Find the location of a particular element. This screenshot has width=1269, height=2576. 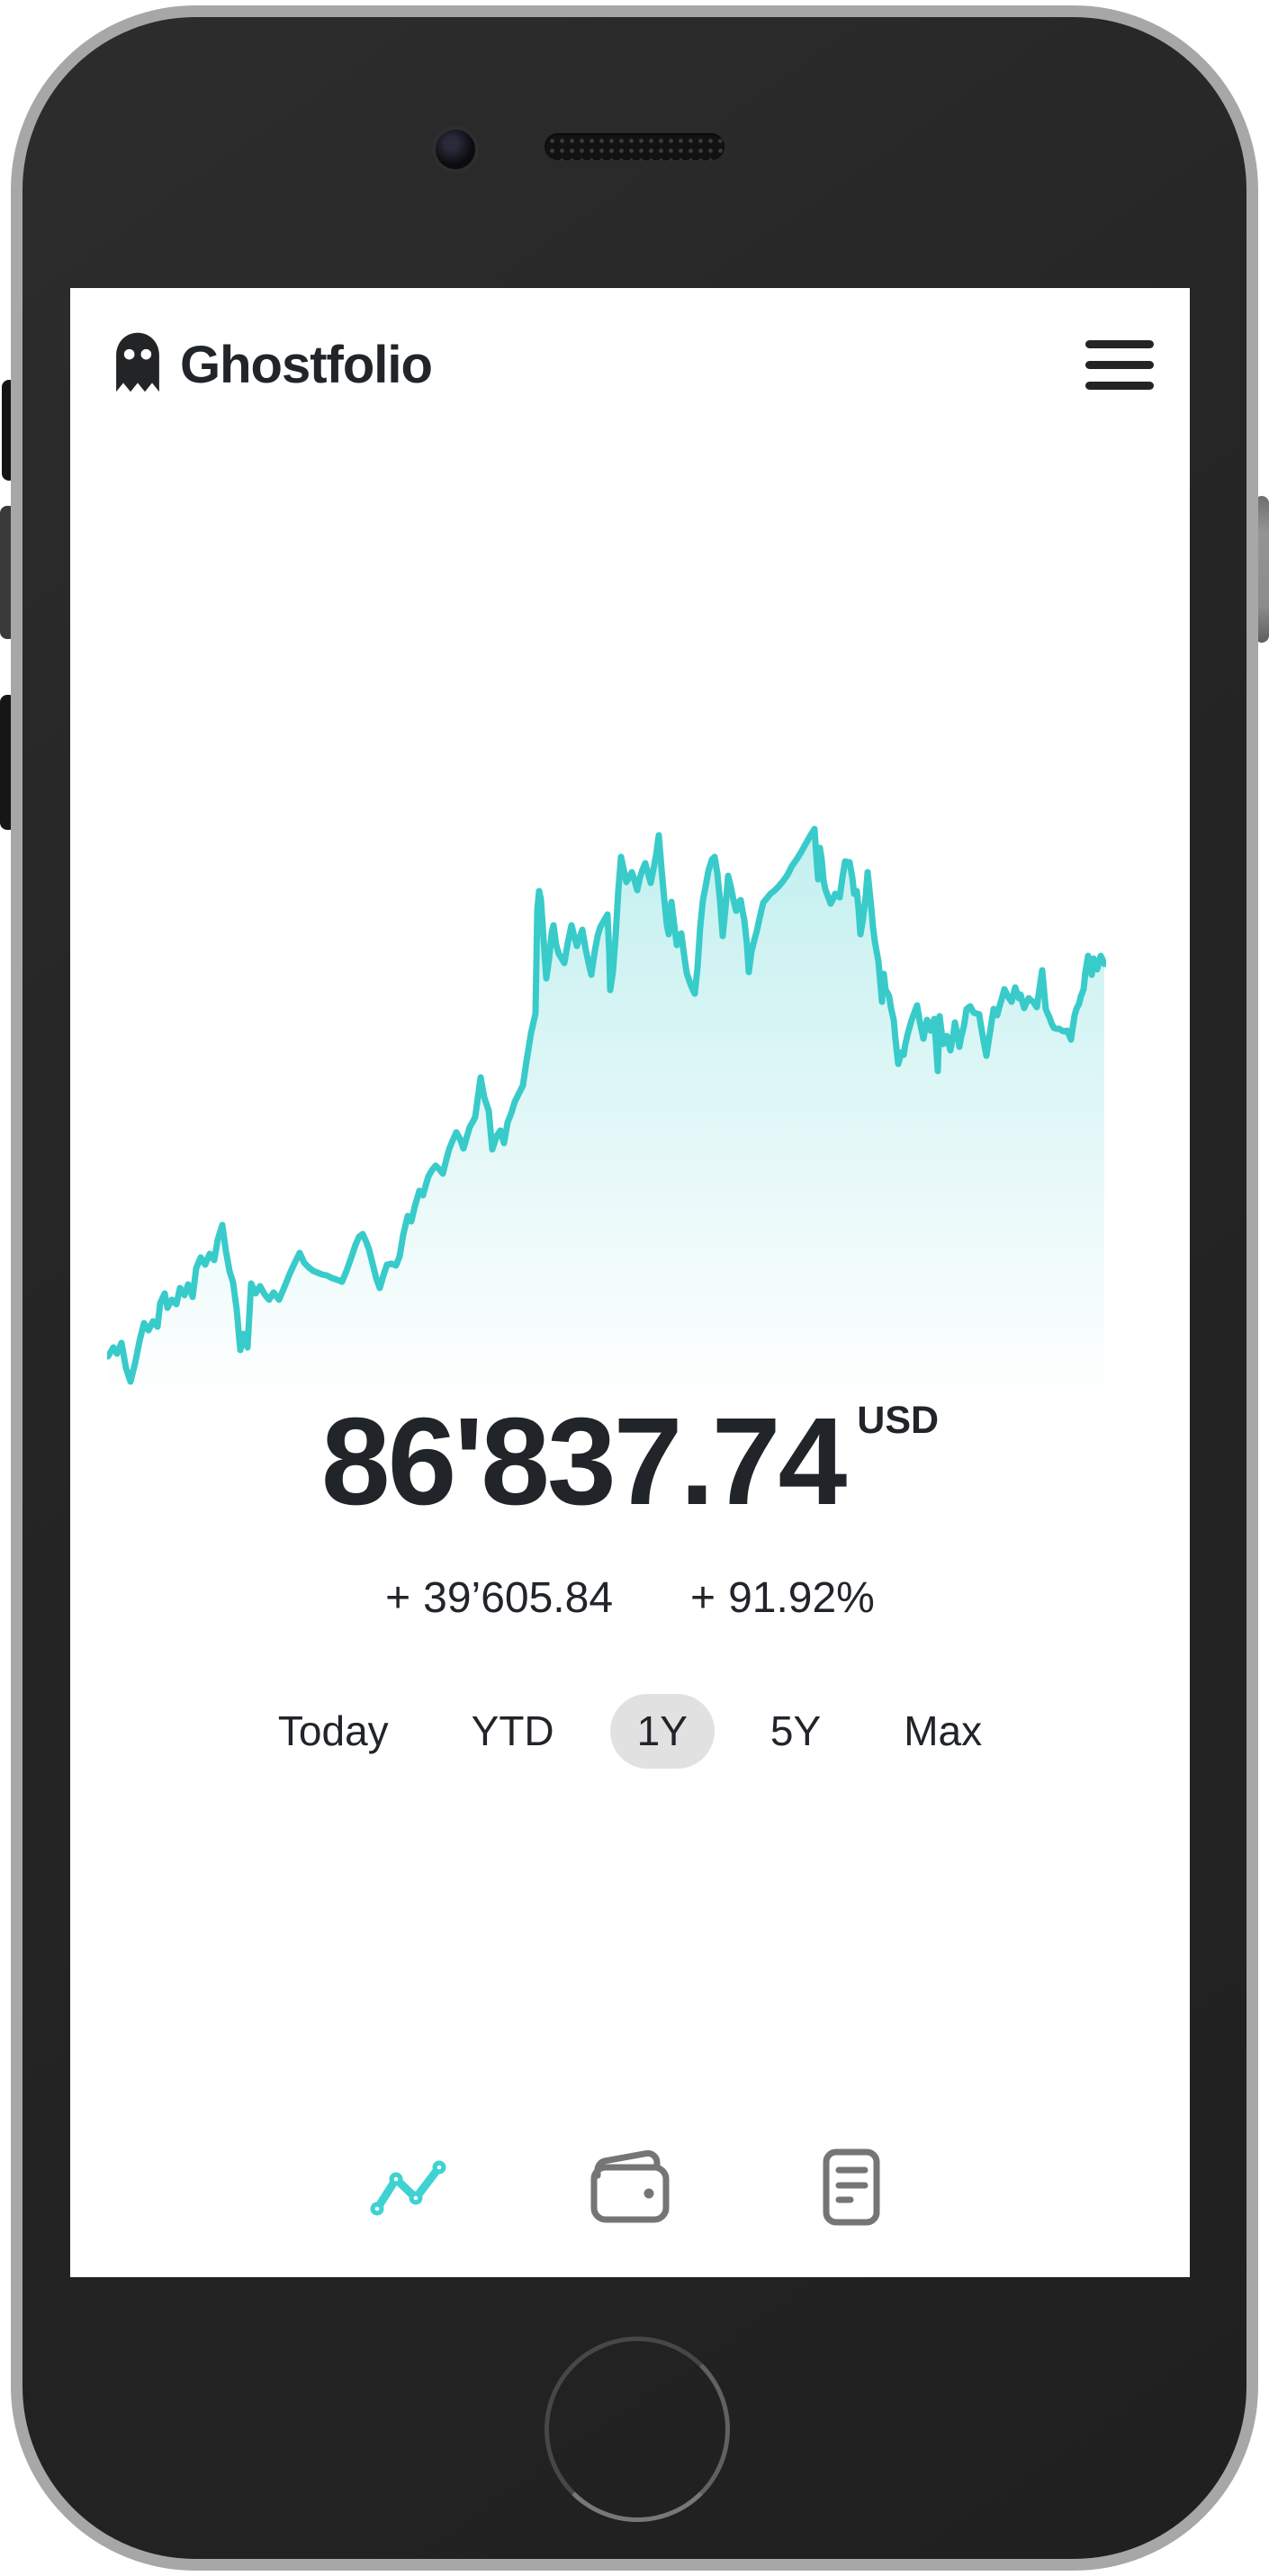

range-tab-ytd: YTD is located at coordinates (513, 1731).